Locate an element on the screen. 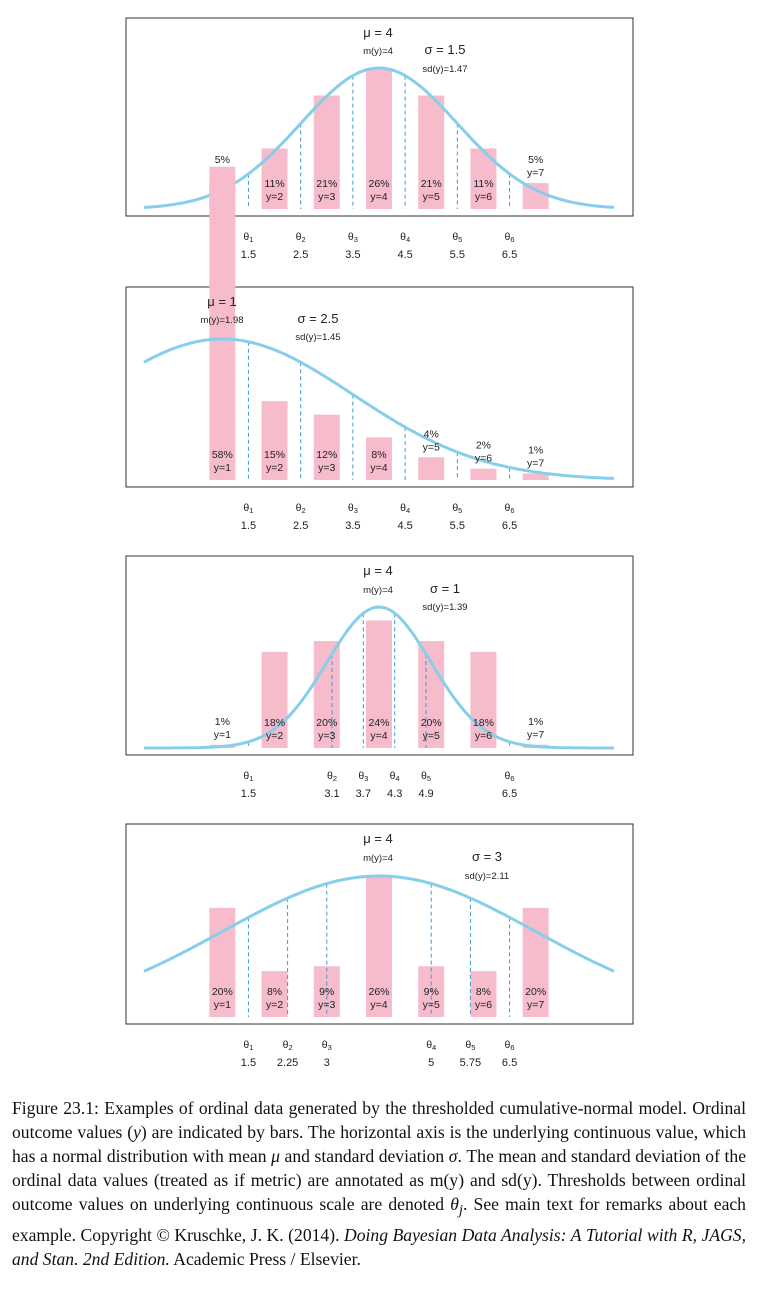  threshold-value-3: 3 is located at coordinates (327, 1063).